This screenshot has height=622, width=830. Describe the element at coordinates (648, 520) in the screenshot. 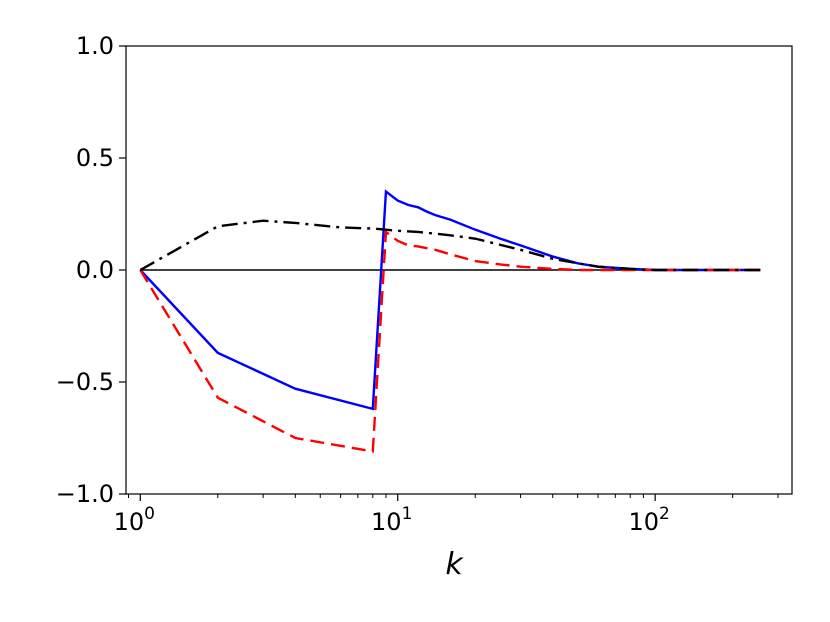

I see `x-tick-label: 10²` at that location.